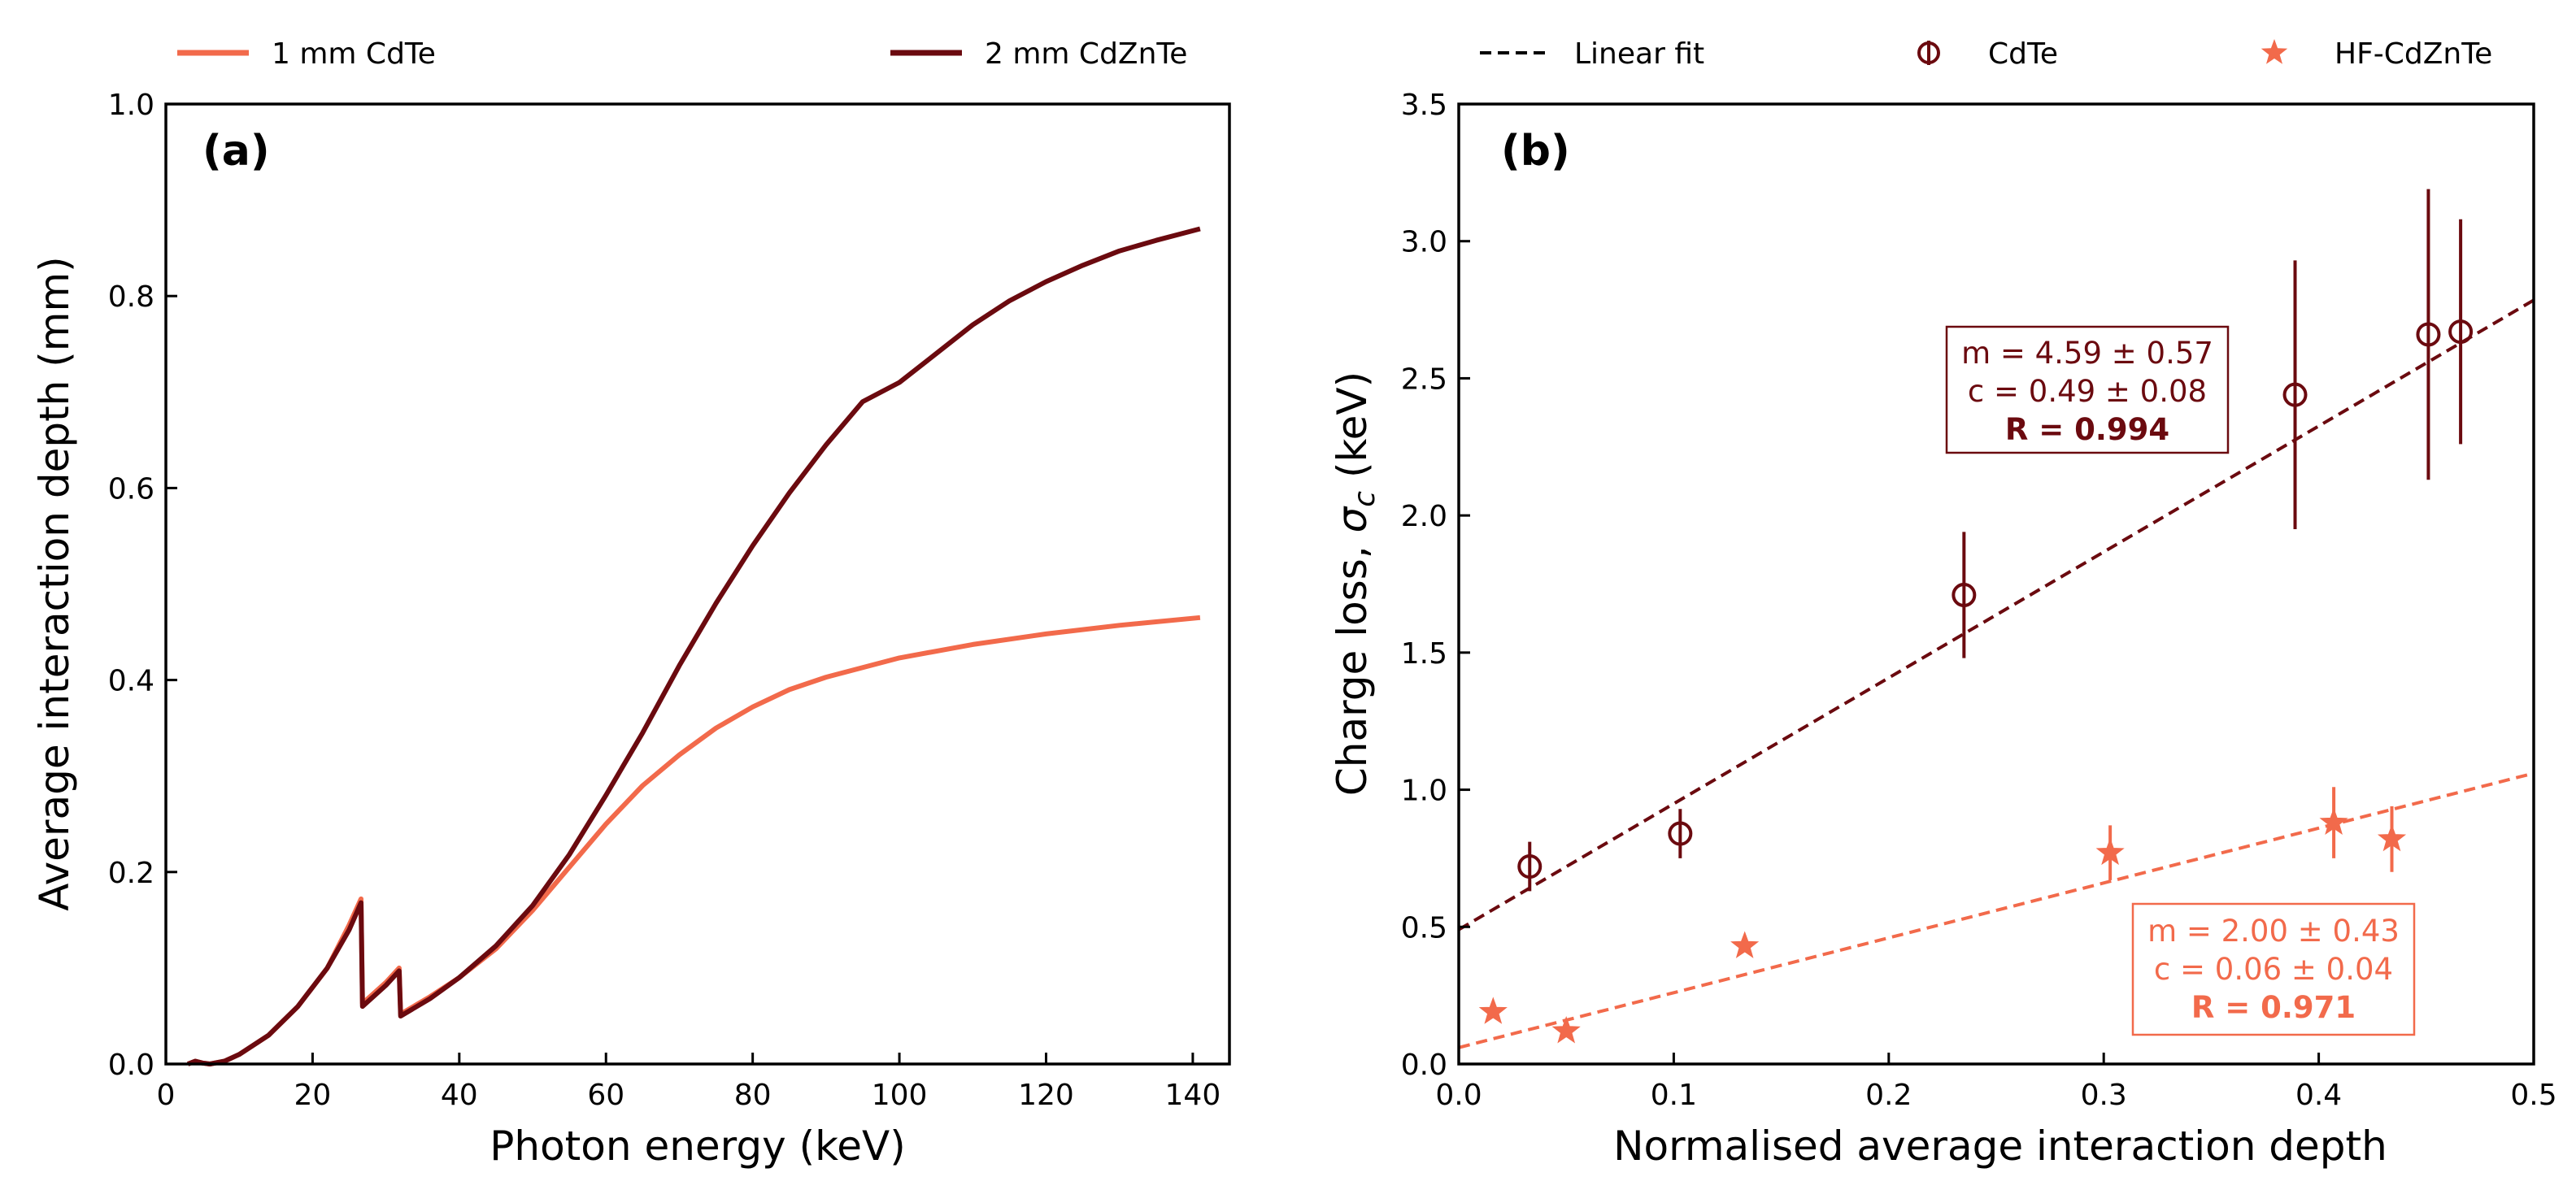 This screenshot has height=1203, width=2576. I want to click on x-tick-label-b: 0.2, so click(1889, 1095).